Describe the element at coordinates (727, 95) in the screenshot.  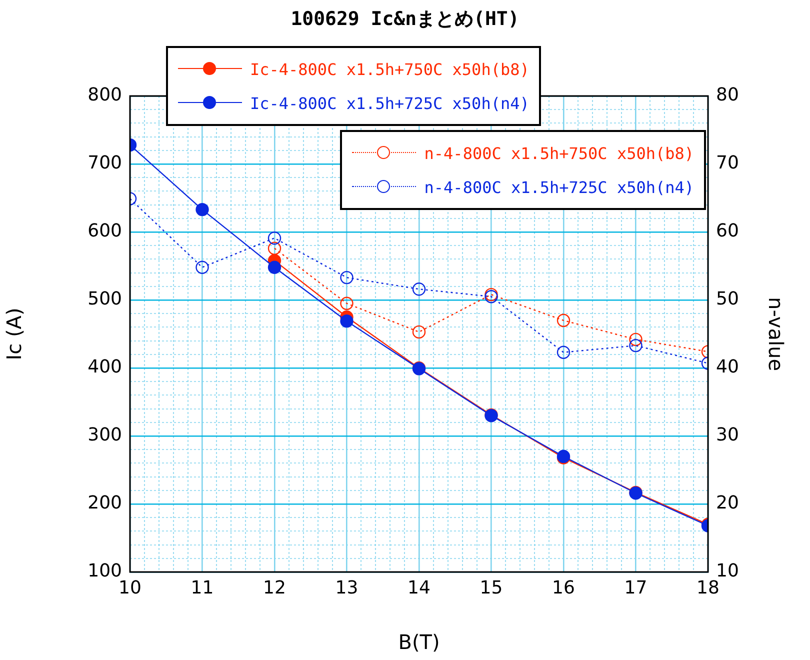
I see `y2-tick-label: 80` at that location.